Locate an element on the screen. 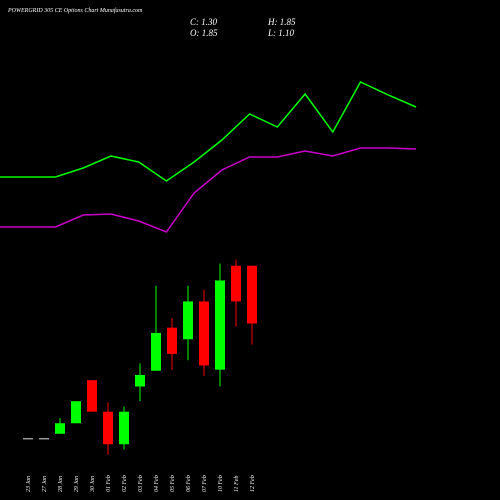  x-tick-label: 29 Jan is located at coordinates (77, 484).